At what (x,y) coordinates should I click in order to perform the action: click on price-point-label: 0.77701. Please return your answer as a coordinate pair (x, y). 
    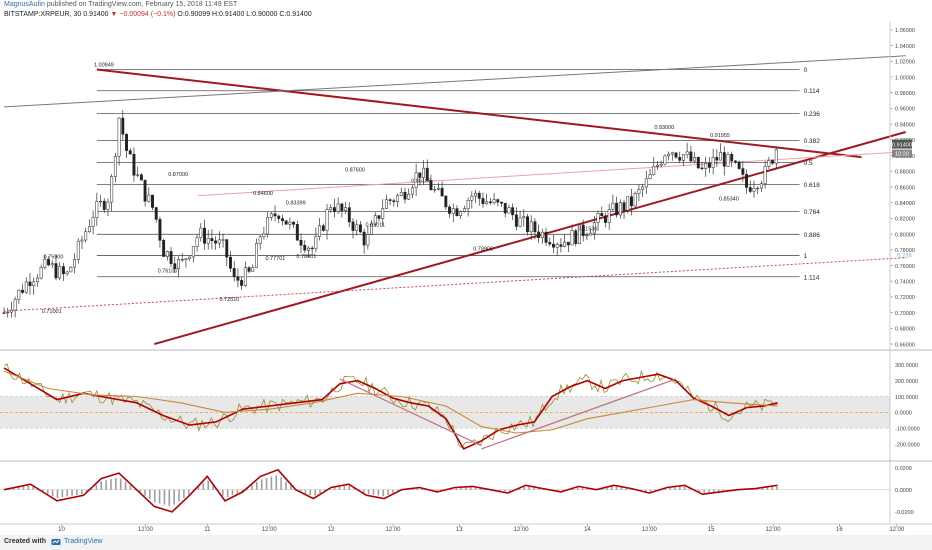
    Looking at the image, I should click on (275, 259).